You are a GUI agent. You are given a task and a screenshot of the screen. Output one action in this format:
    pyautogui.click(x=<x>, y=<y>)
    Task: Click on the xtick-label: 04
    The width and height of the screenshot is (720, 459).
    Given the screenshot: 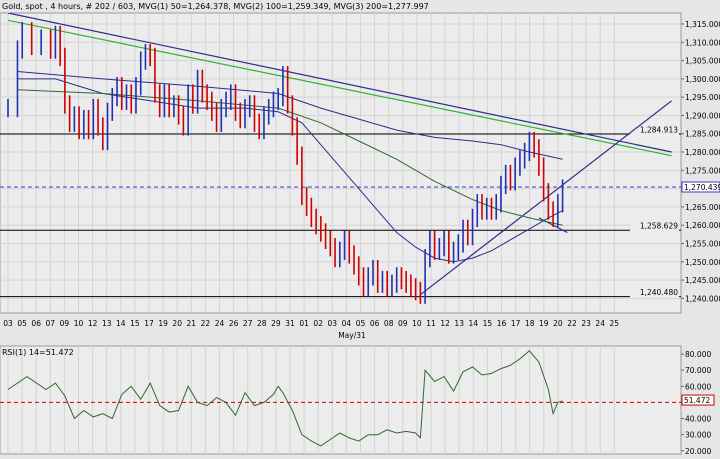 What is the action you would take?
    pyautogui.click(x=347, y=323)
    